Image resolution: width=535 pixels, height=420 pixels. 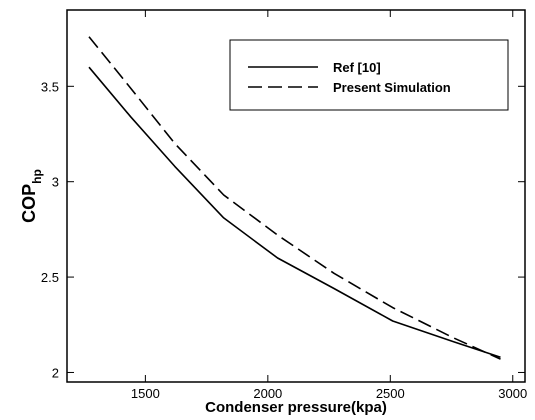 What do you see at coordinates (267, 393) in the screenshot?
I see `x-tick-label: 2000` at bounding box center [267, 393].